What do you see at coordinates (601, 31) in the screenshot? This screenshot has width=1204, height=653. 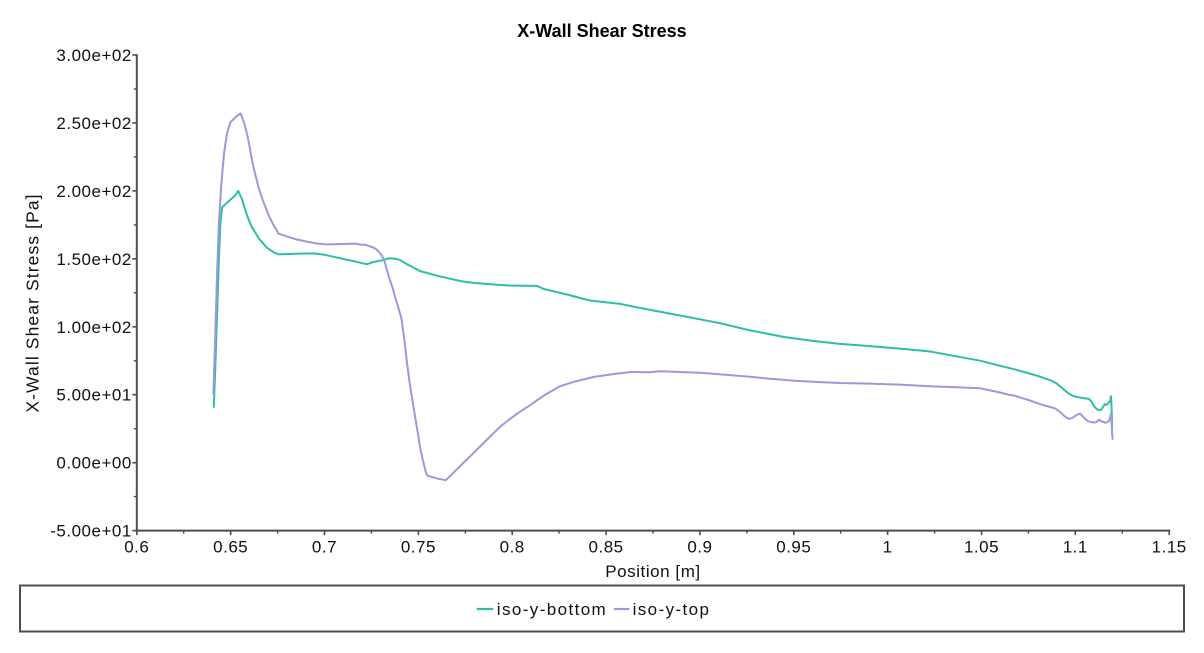 I see `svg-text: X-Wall Shear Stress` at bounding box center [601, 31].